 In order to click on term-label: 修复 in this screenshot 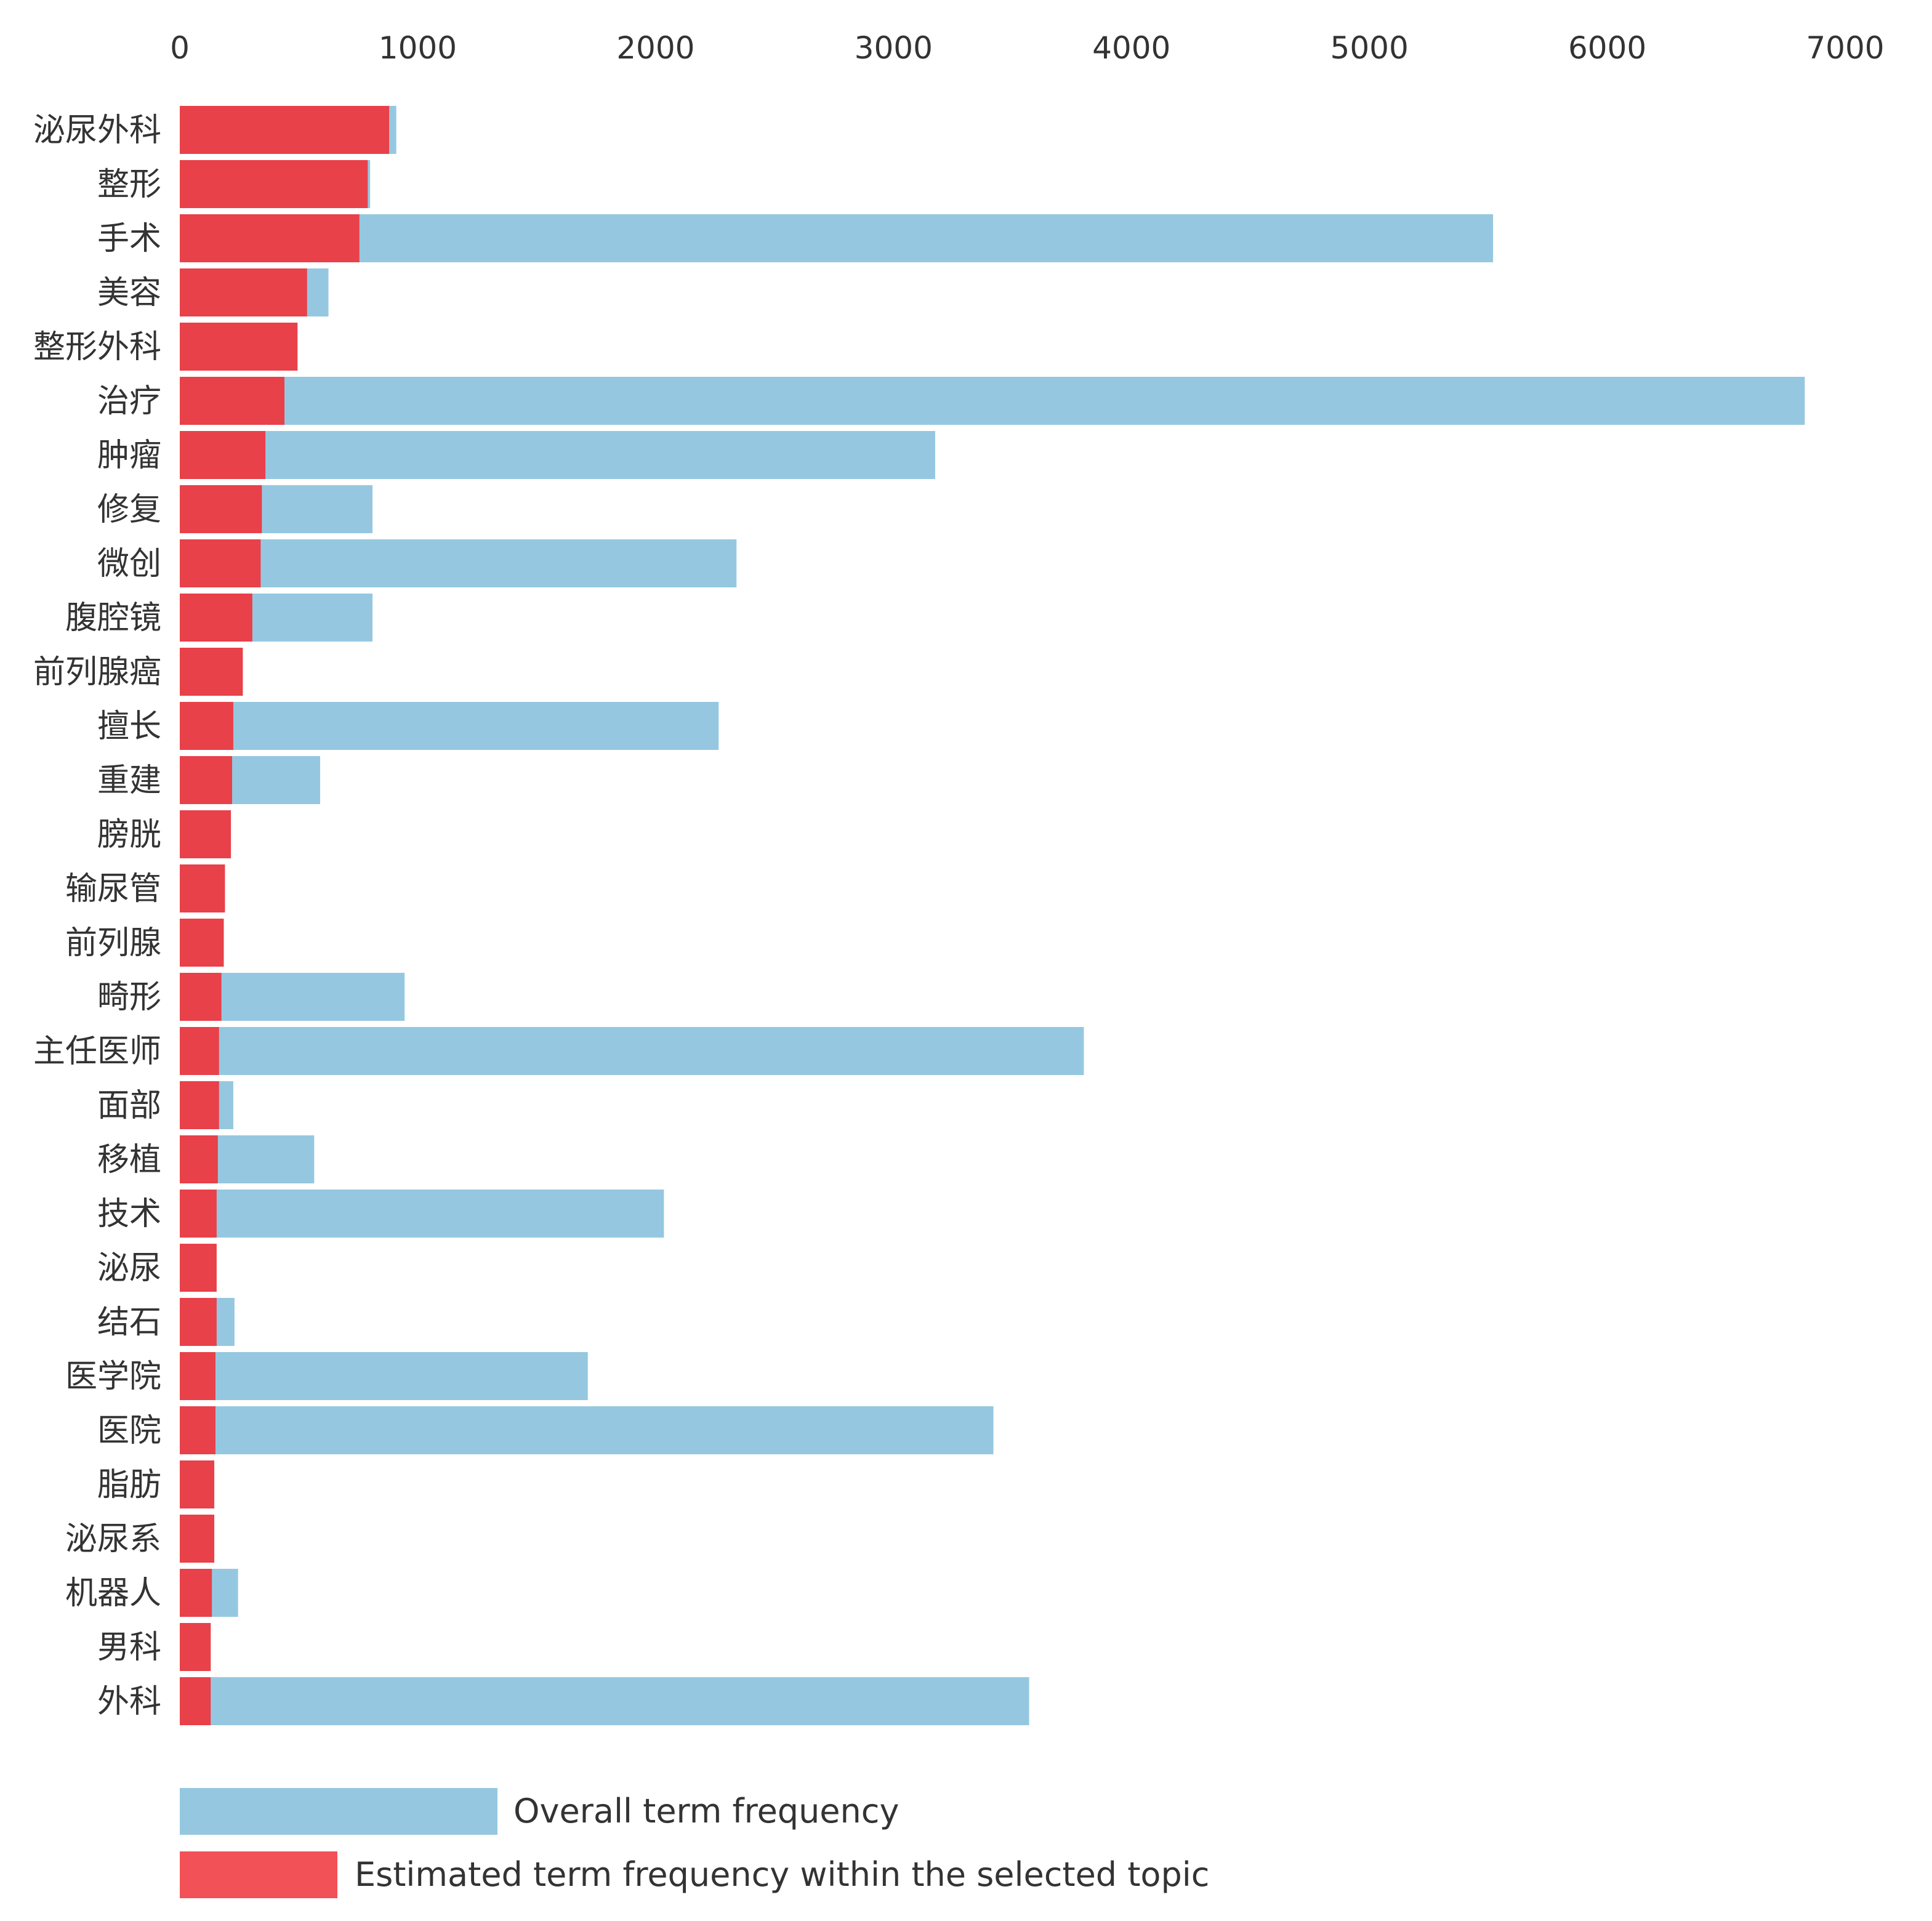, I will do `click(129, 510)`.